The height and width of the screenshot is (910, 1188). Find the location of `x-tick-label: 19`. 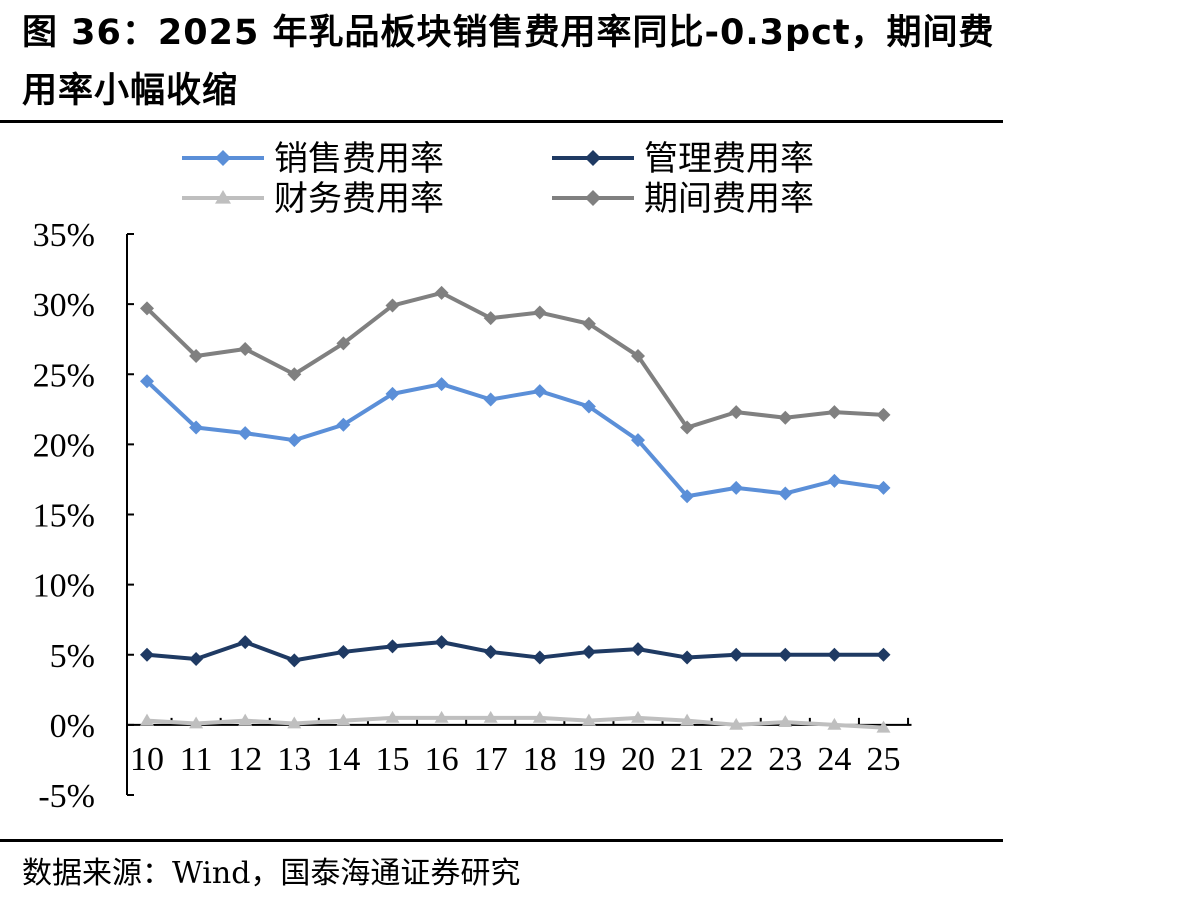

x-tick-label: 19 is located at coordinates (589, 759).